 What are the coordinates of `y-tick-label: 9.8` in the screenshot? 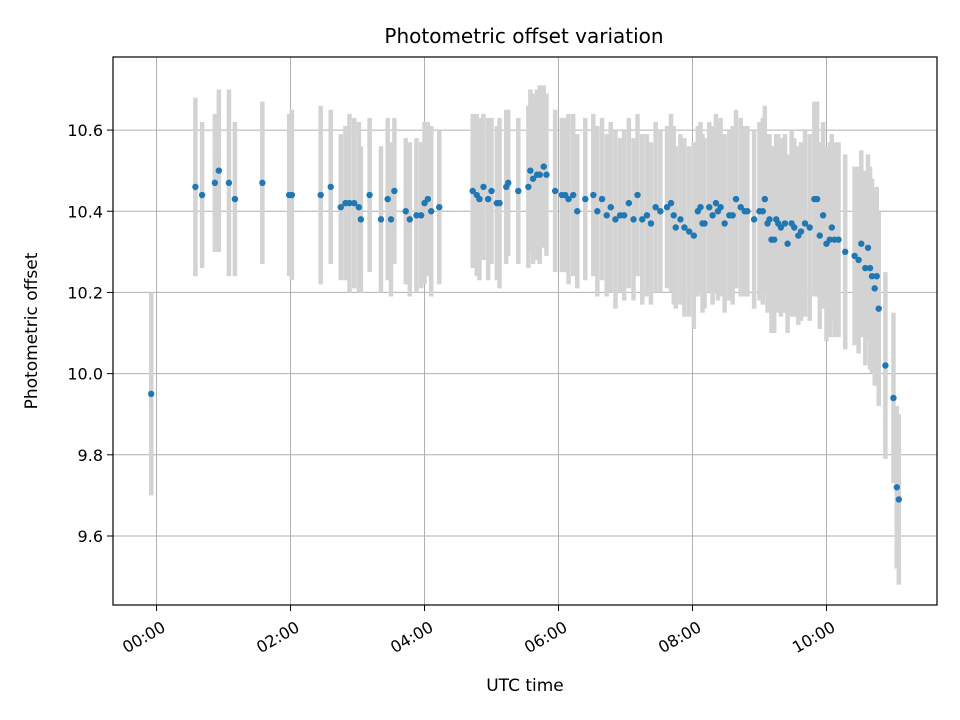 It's located at (90, 455).